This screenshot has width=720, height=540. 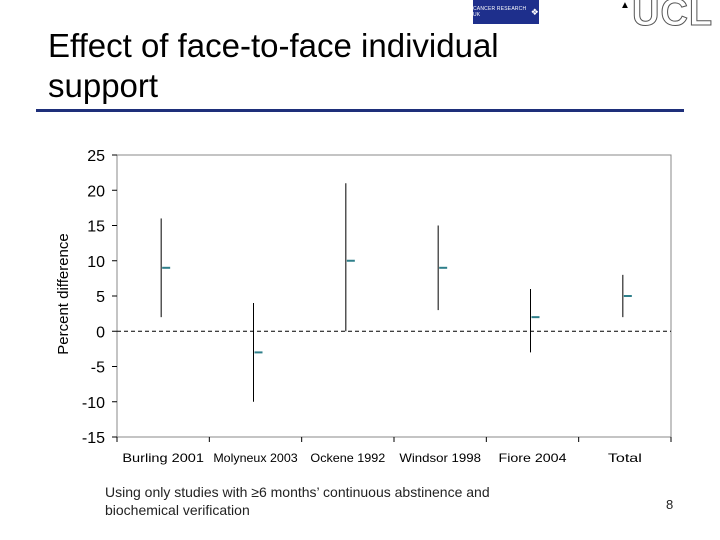 What do you see at coordinates (98, 368) in the screenshot?
I see `y-tick-label: -5` at bounding box center [98, 368].